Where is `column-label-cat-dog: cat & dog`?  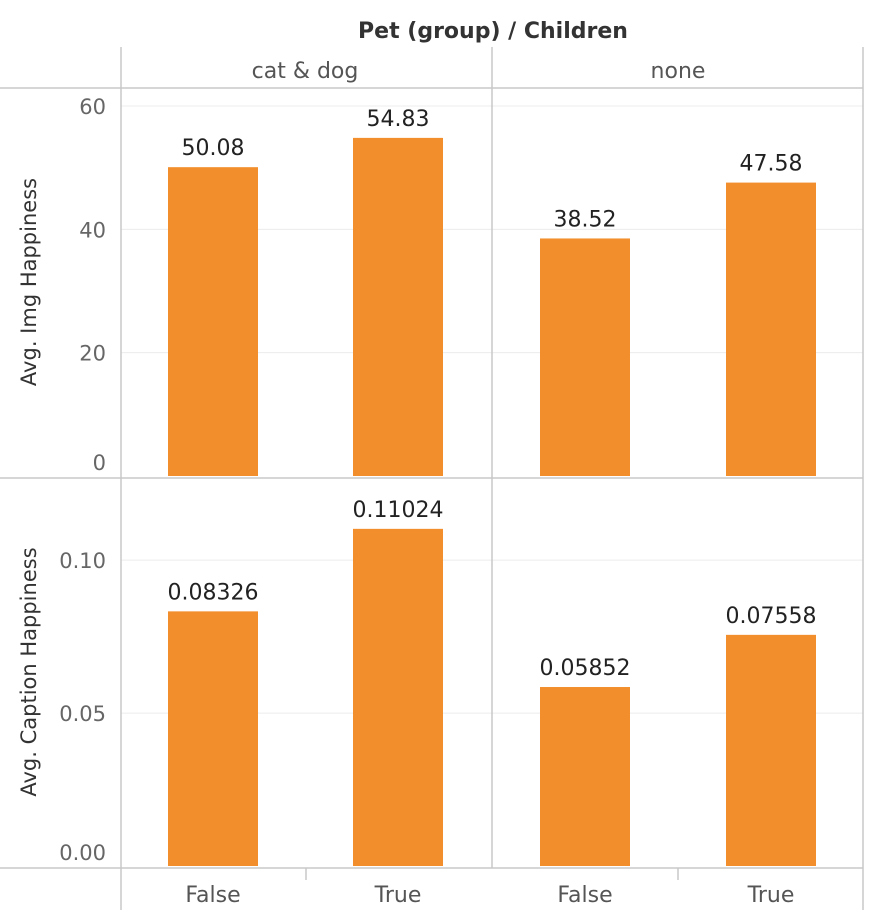 column-label-cat-dog: cat & dog is located at coordinates (305, 71).